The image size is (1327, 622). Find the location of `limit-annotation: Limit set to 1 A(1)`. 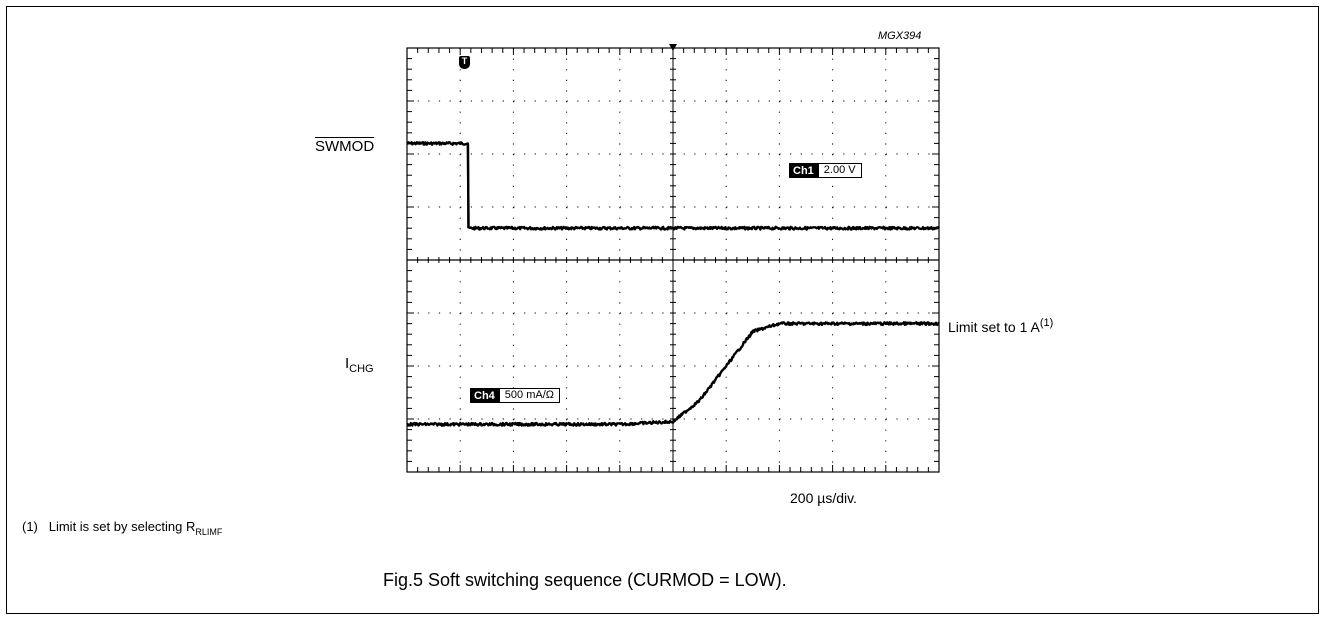

limit-annotation: Limit set to 1 A(1) is located at coordinates (1000, 326).